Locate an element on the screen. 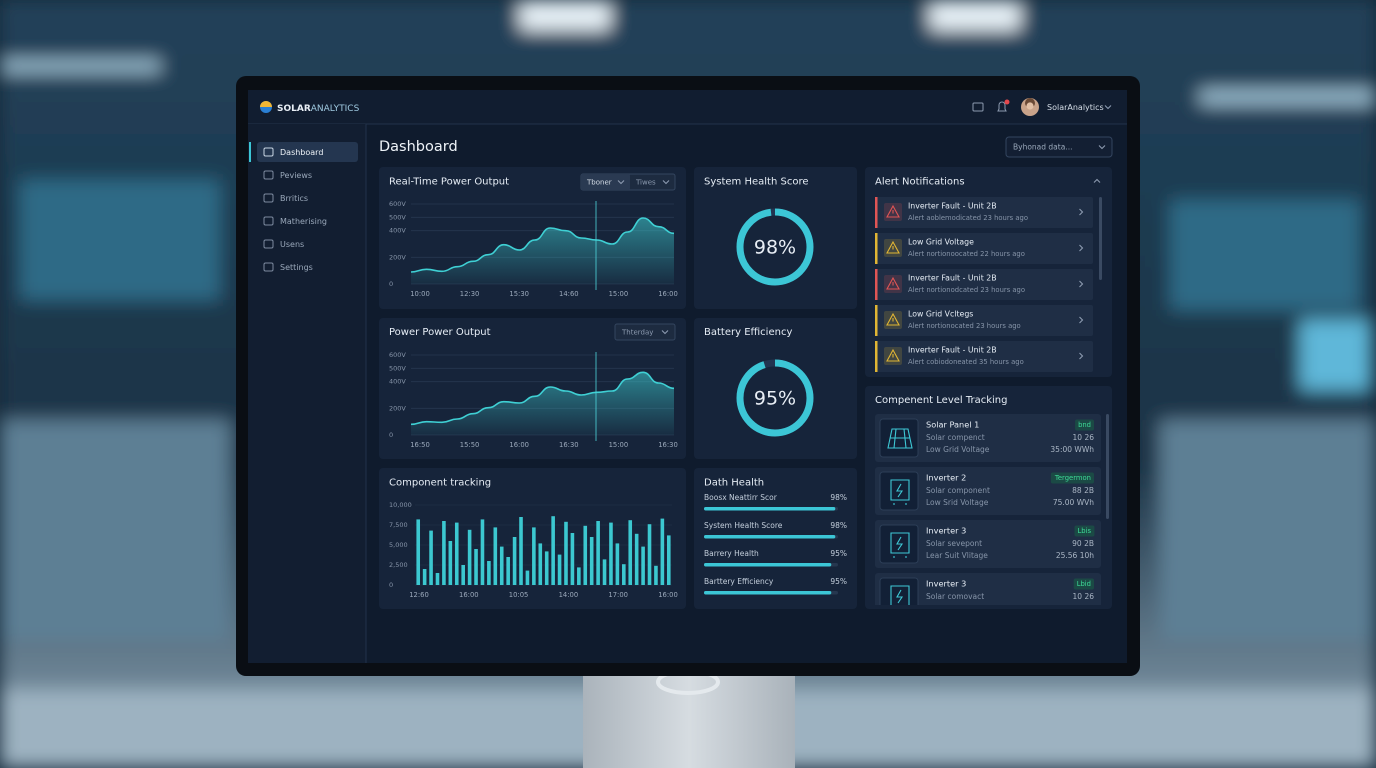  segment-active is located at coordinates (605, 182).